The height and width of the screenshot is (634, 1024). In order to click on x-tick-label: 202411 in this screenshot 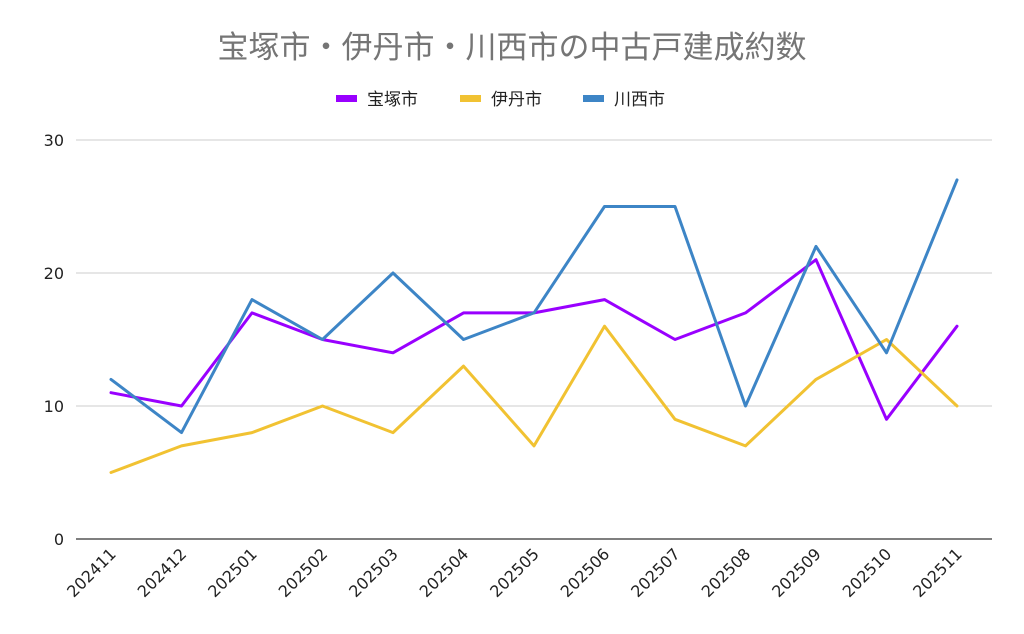, I will do `click(91, 572)`.